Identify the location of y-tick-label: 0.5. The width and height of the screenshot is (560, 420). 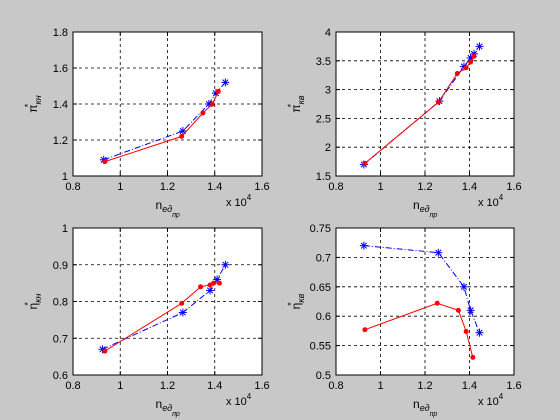
(323, 376).